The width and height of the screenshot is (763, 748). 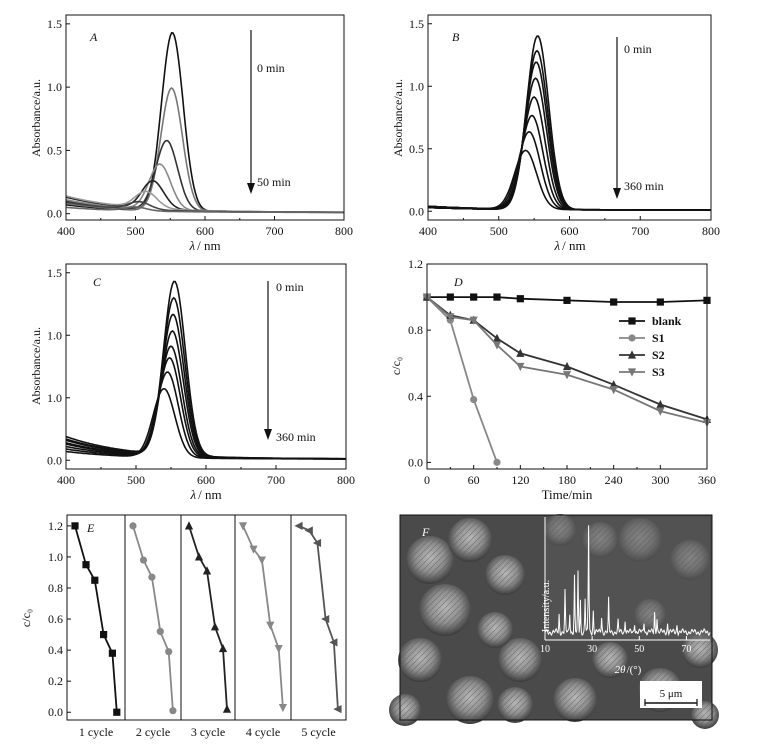 What do you see at coordinates (462, 379) in the screenshot?
I see `panel-d-line-S1` at bounding box center [462, 379].